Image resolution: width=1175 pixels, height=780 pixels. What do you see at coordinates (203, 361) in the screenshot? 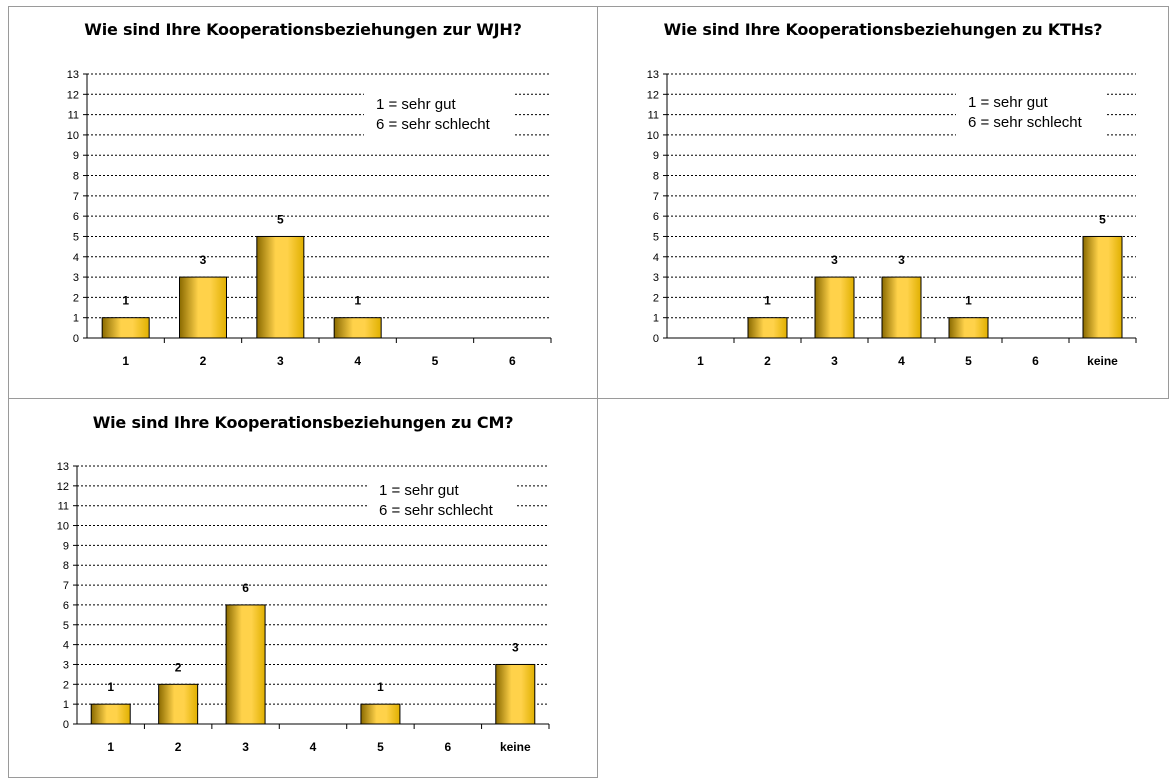
I see `x-tick-label: 2` at bounding box center [203, 361].